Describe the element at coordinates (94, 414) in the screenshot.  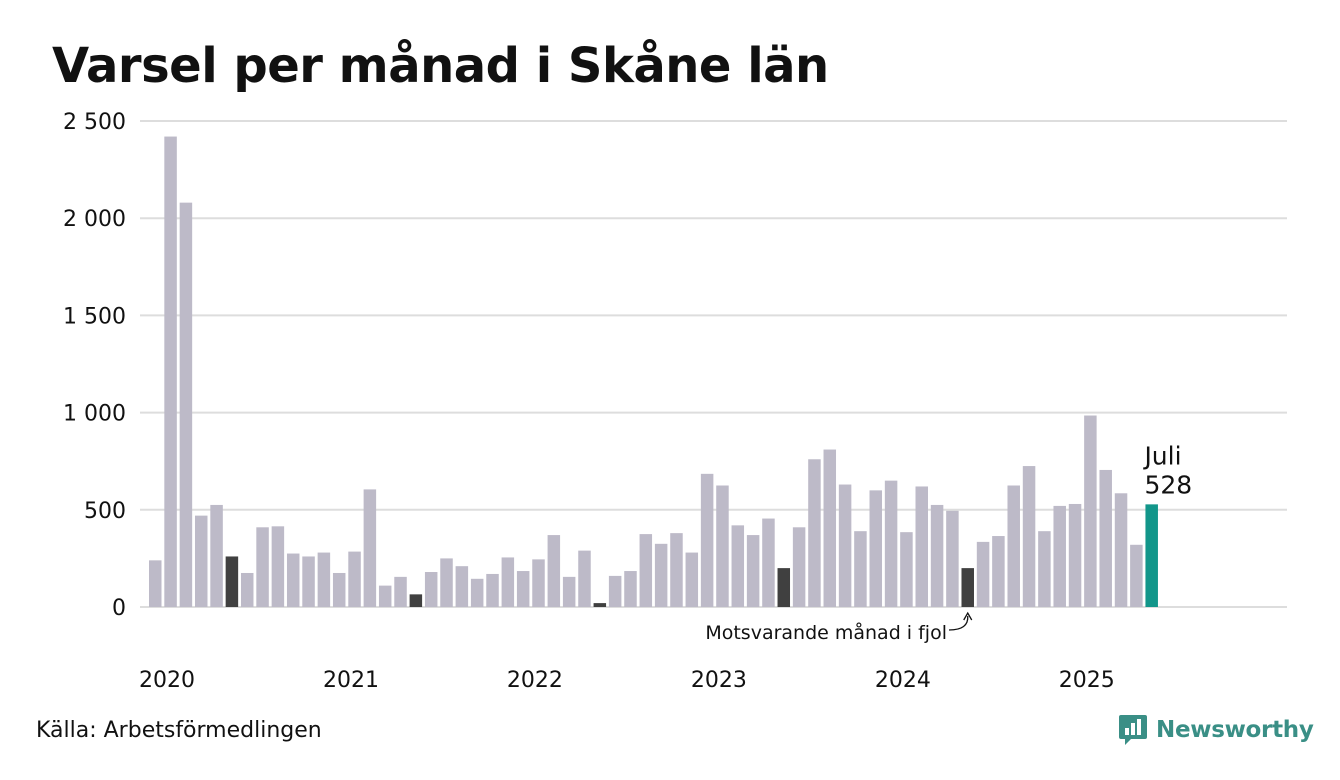
I see `y-tick-label: 1 000` at that location.